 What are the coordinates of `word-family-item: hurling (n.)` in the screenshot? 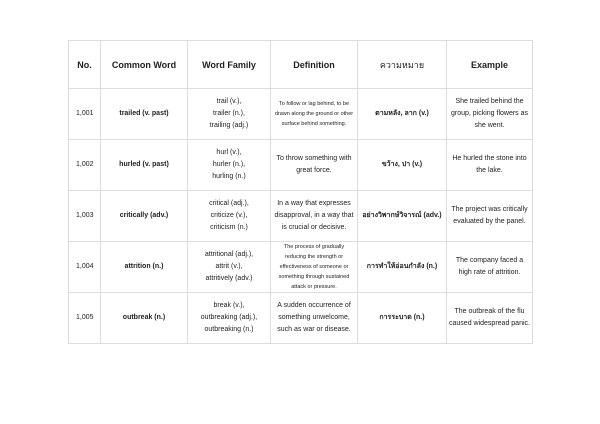 It's located at (229, 176).